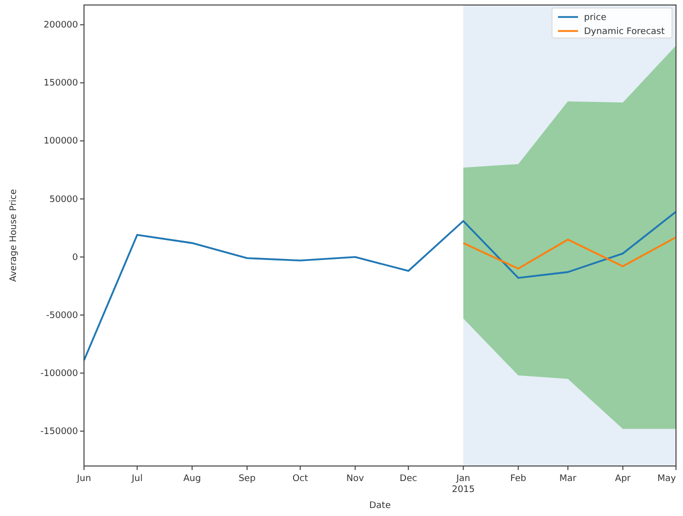 This screenshot has height=516, width=683. Describe the element at coordinates (63, 199) in the screenshot. I see `y-tick-label: 50000` at that location.